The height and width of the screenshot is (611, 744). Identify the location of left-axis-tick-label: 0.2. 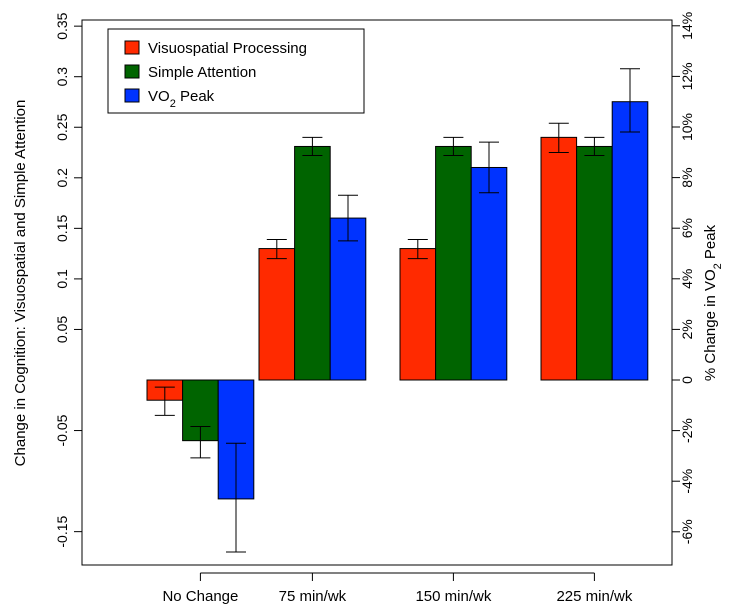
(62, 178).